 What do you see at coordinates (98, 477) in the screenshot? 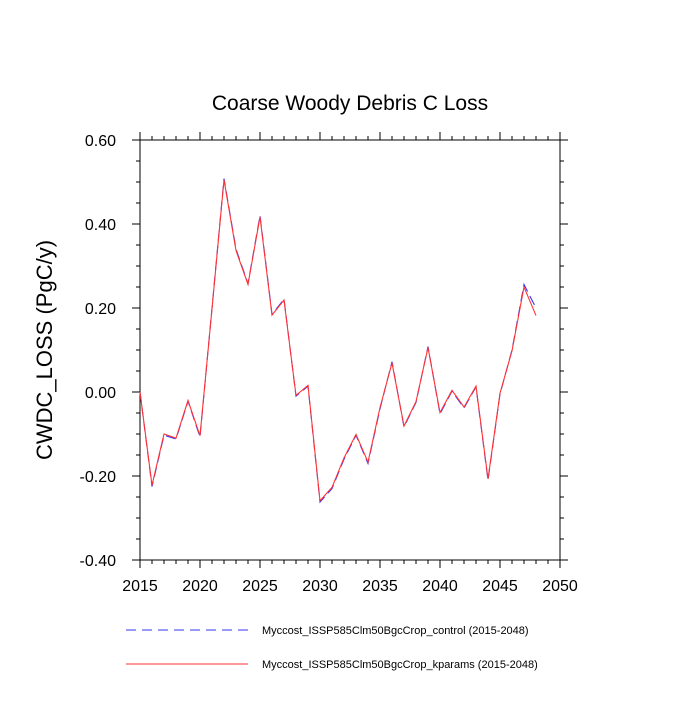
I see `y-tick-label: -0.20` at bounding box center [98, 477].